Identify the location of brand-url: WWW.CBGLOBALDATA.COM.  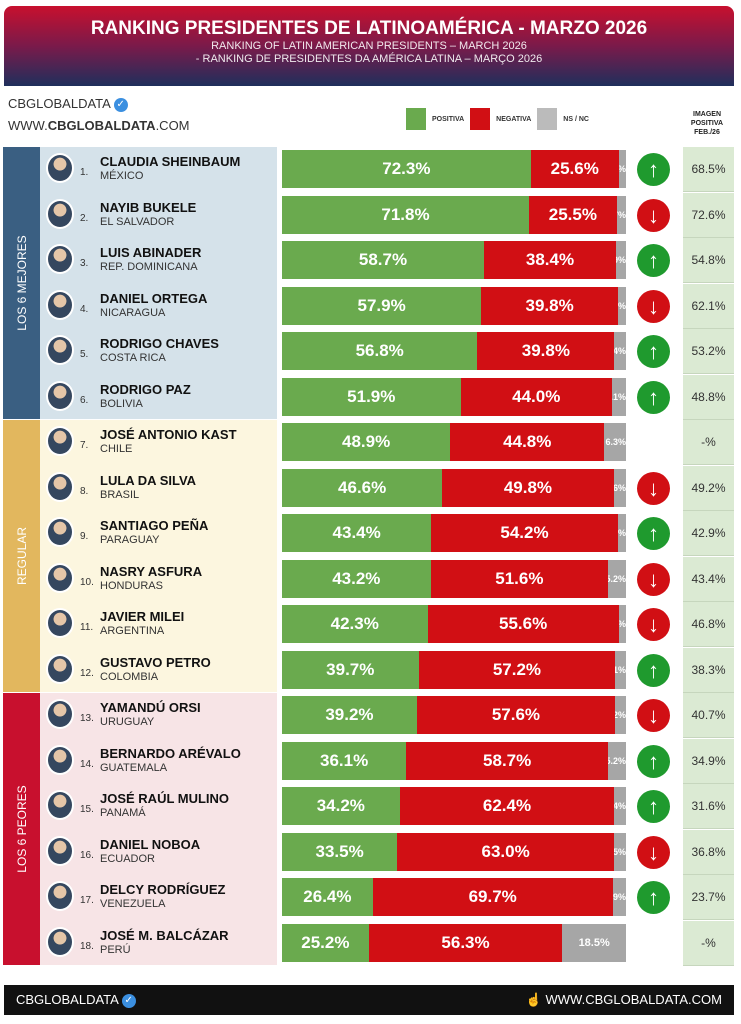
(99, 125).